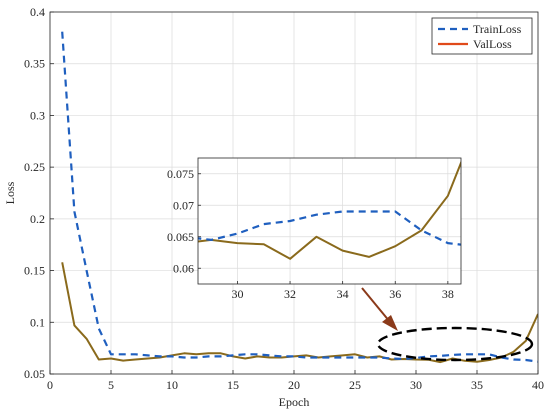  What do you see at coordinates (455, 344) in the screenshot?
I see `zoom-region-ellipse` at bounding box center [455, 344].